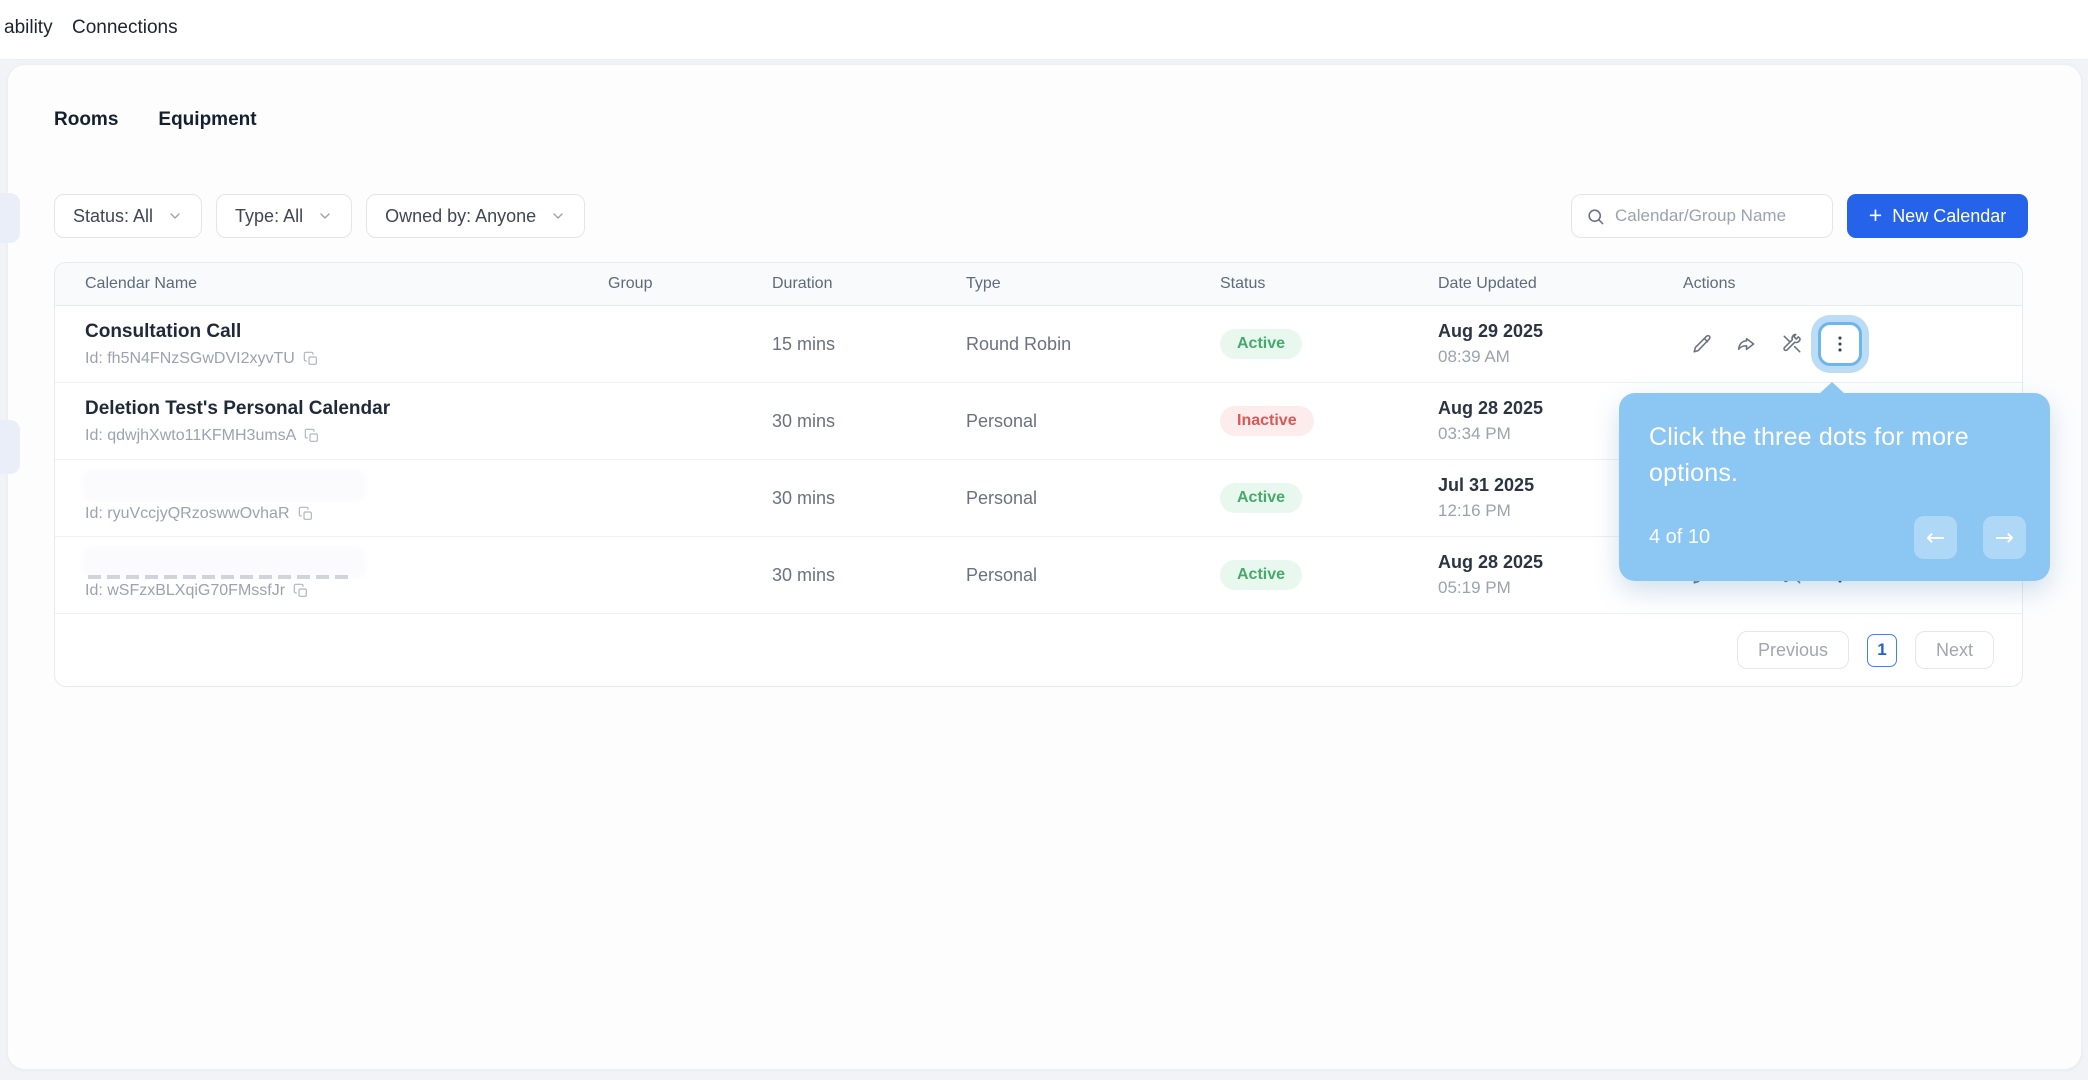 This screenshot has height=1080, width=2088. I want to click on tab-equipment: Equipment, so click(207, 119).